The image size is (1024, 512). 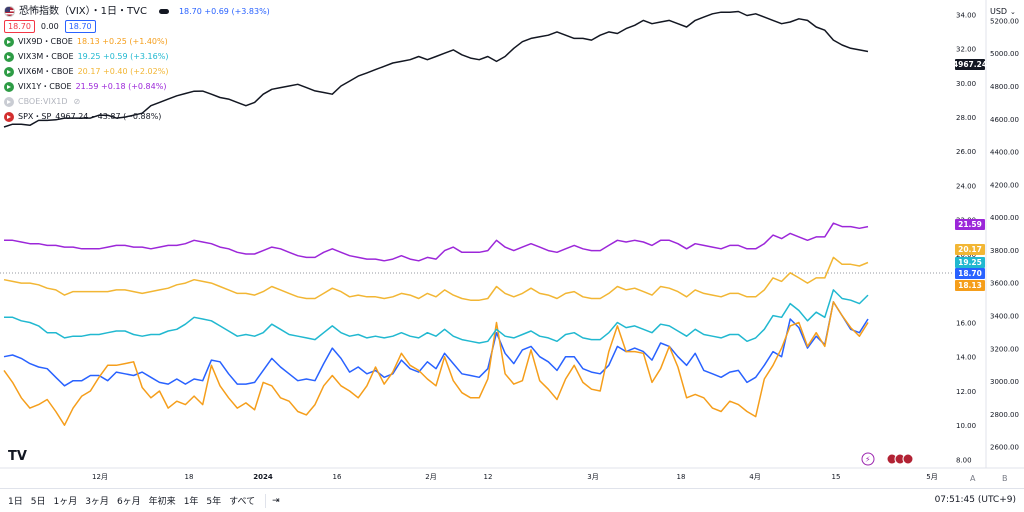 What do you see at coordinates (975, 500) in the screenshot?
I see `clock: 07:51:45 (UTC+9)` at bounding box center [975, 500].